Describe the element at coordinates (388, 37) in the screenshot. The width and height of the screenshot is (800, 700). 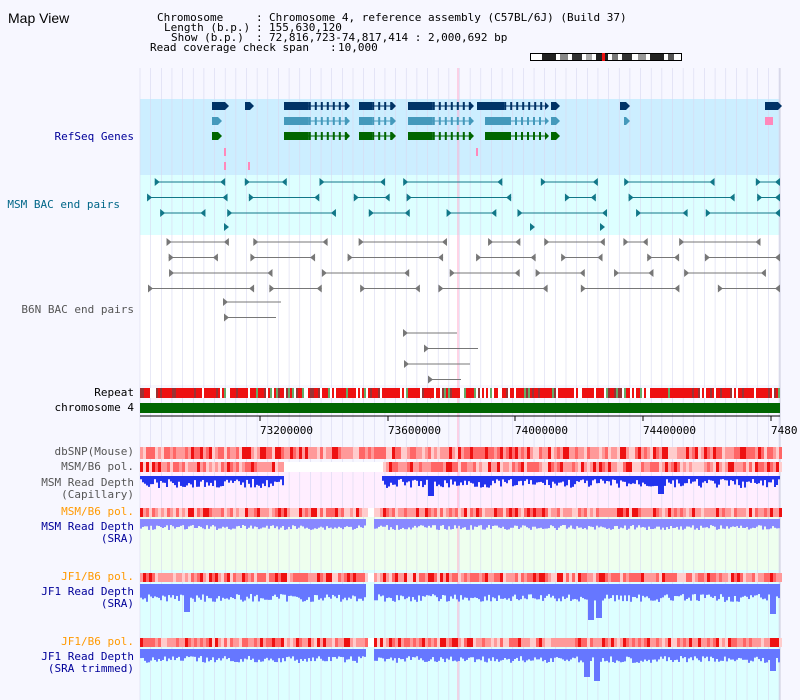
I see `show-value: 72,816,723-74,817,414 : 2,000,692 bp` at that location.